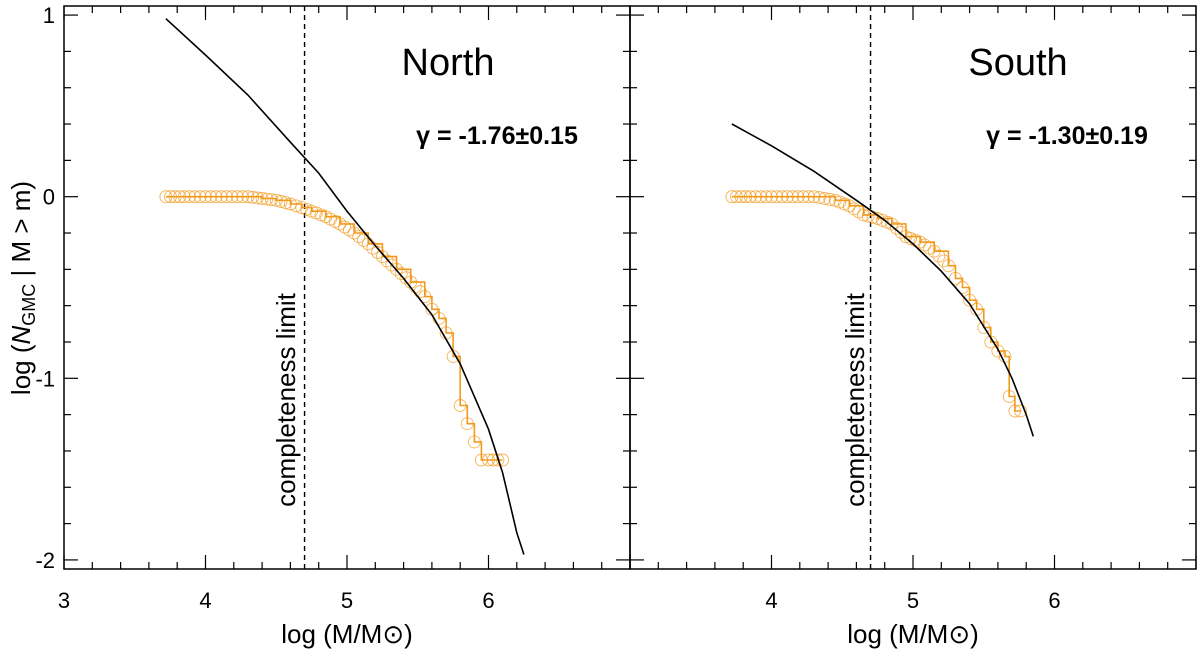 The image size is (1200, 659). I want to click on y-axis-label-prefix: log (, so click(21, 369).